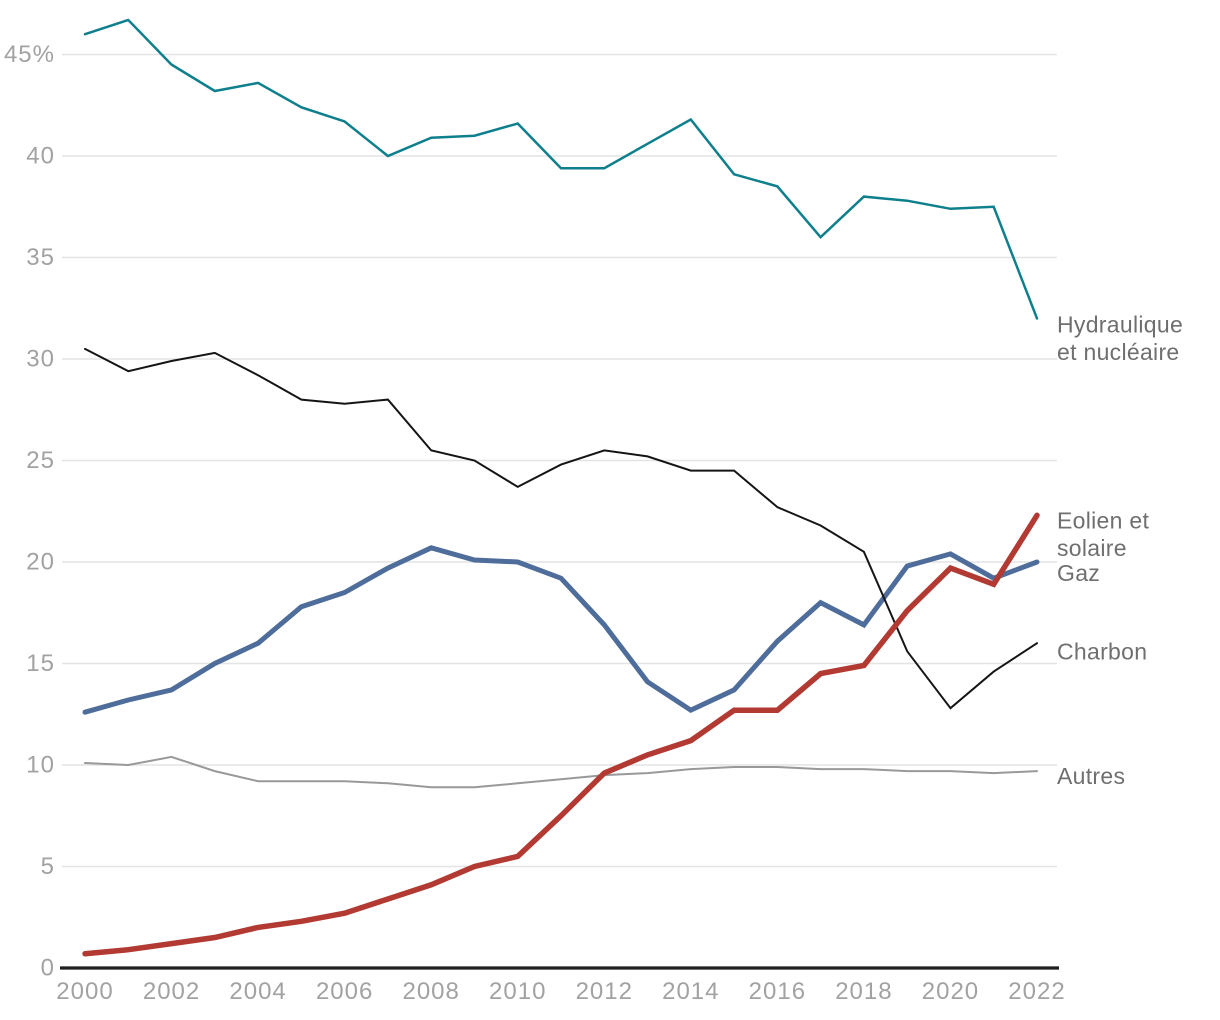 The image size is (1220, 1020). What do you see at coordinates (40, 562) in the screenshot?
I see `y-tick-label: 20` at bounding box center [40, 562].